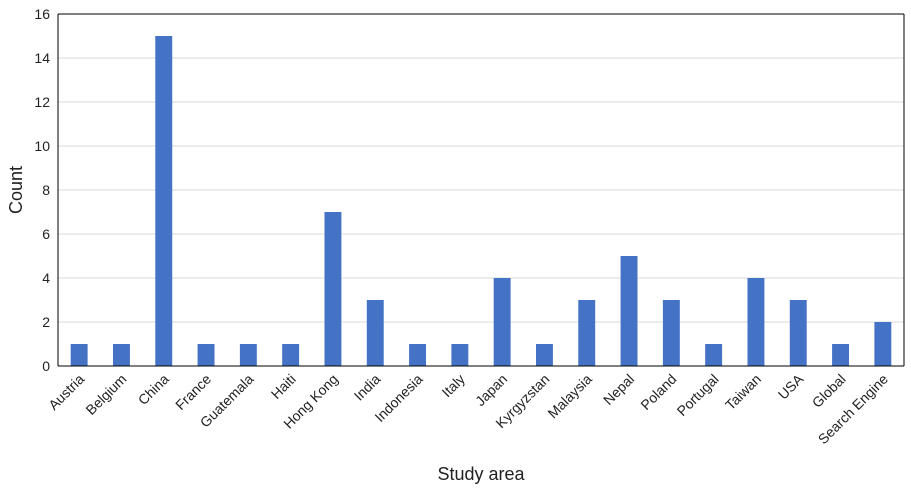  Describe the element at coordinates (291, 355) in the screenshot. I see `bar-haiti` at that location.